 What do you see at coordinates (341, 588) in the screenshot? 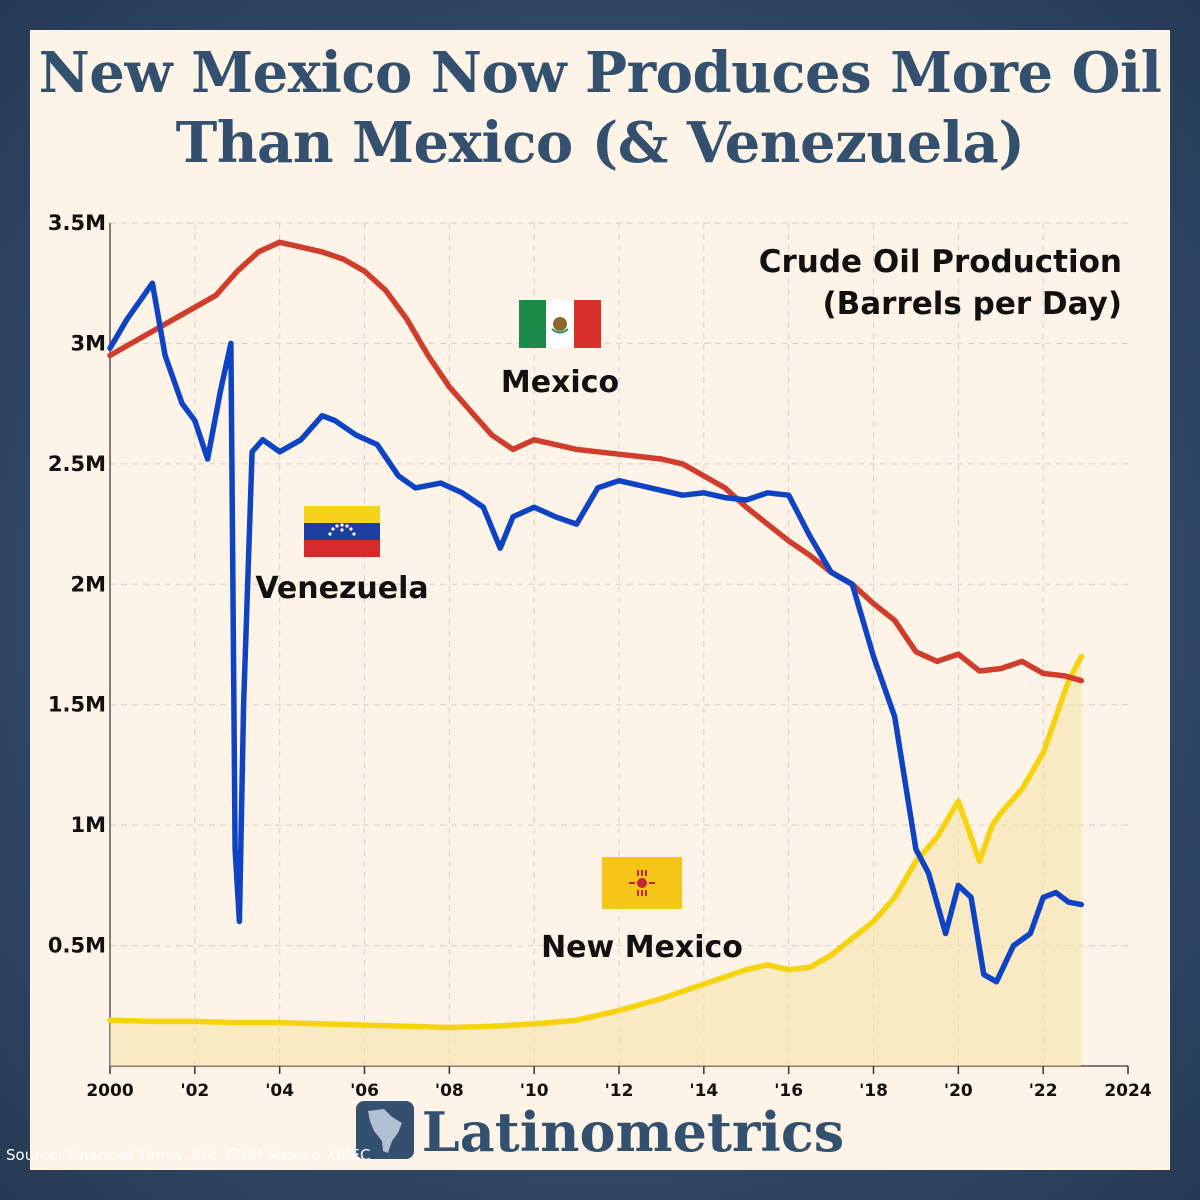
I see `label-venezuela: Venezuela` at bounding box center [341, 588].